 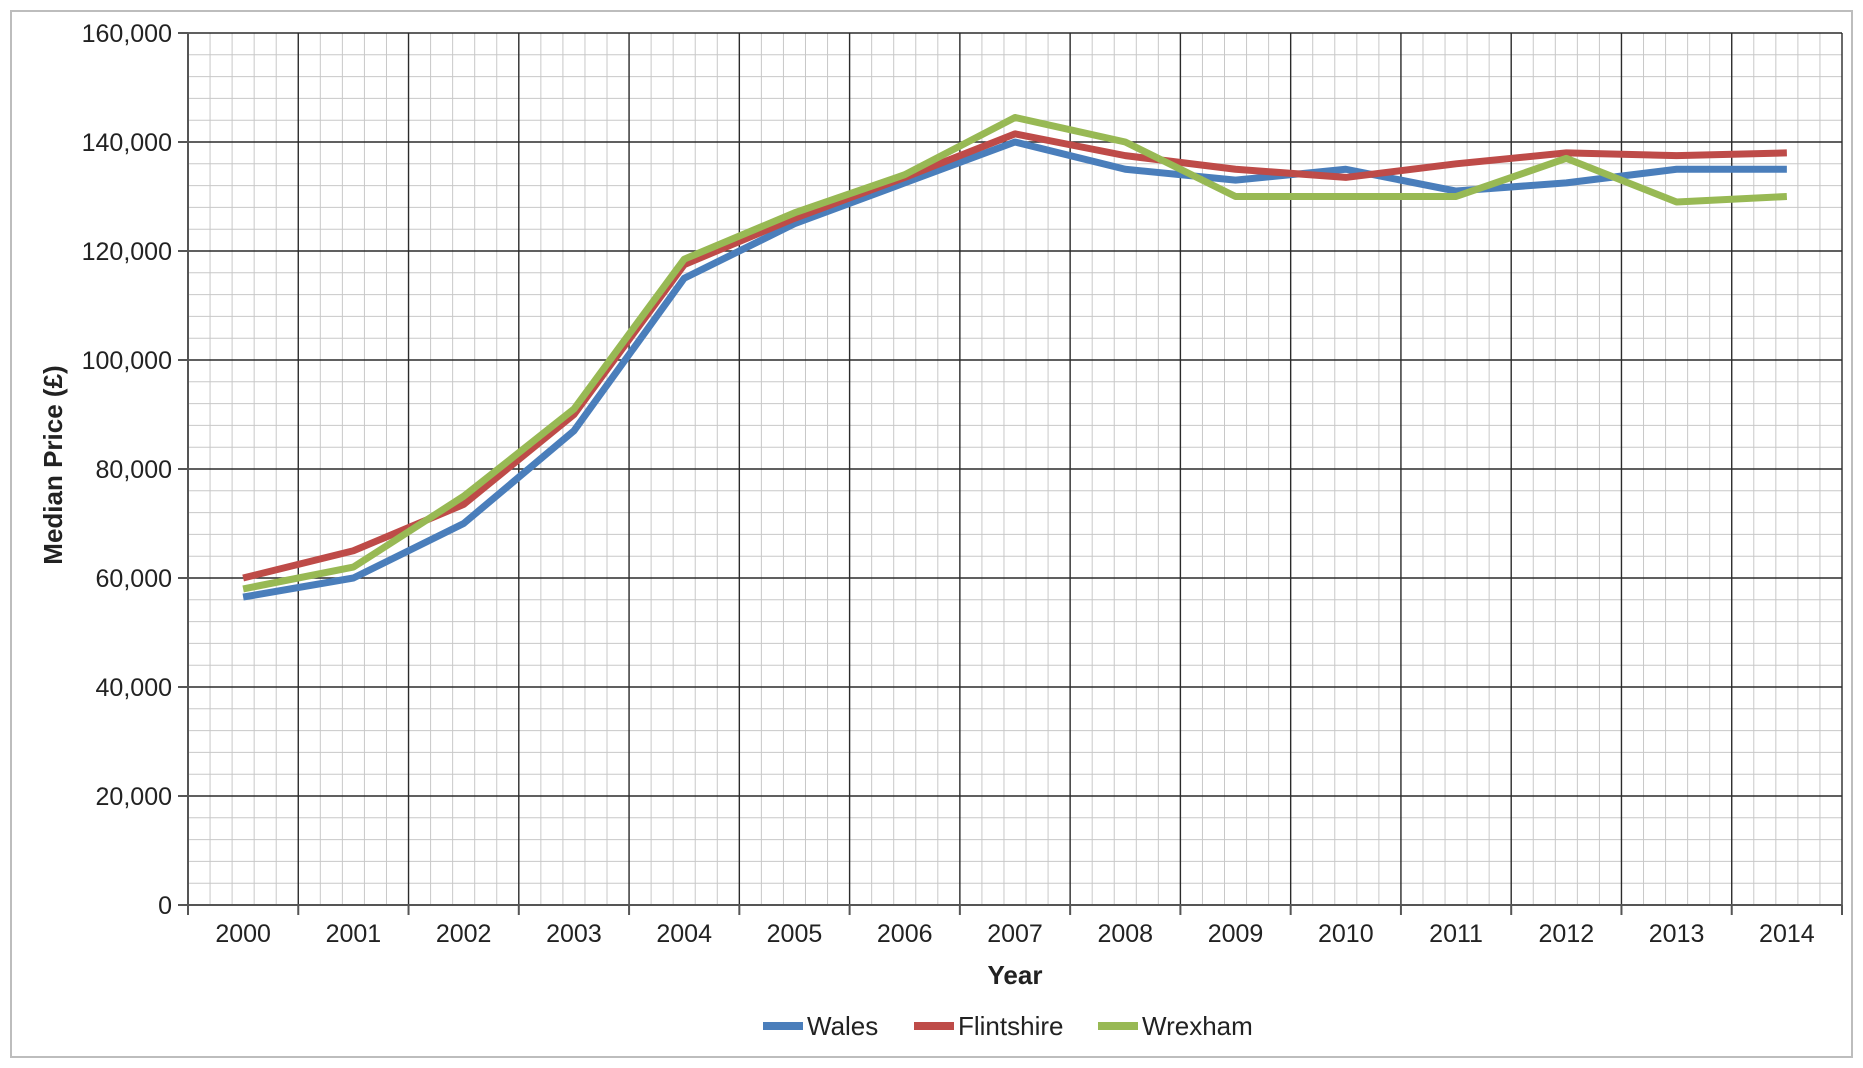 What do you see at coordinates (53, 464) in the screenshot?
I see `y-axis-title: Median Price (£)` at bounding box center [53, 464].